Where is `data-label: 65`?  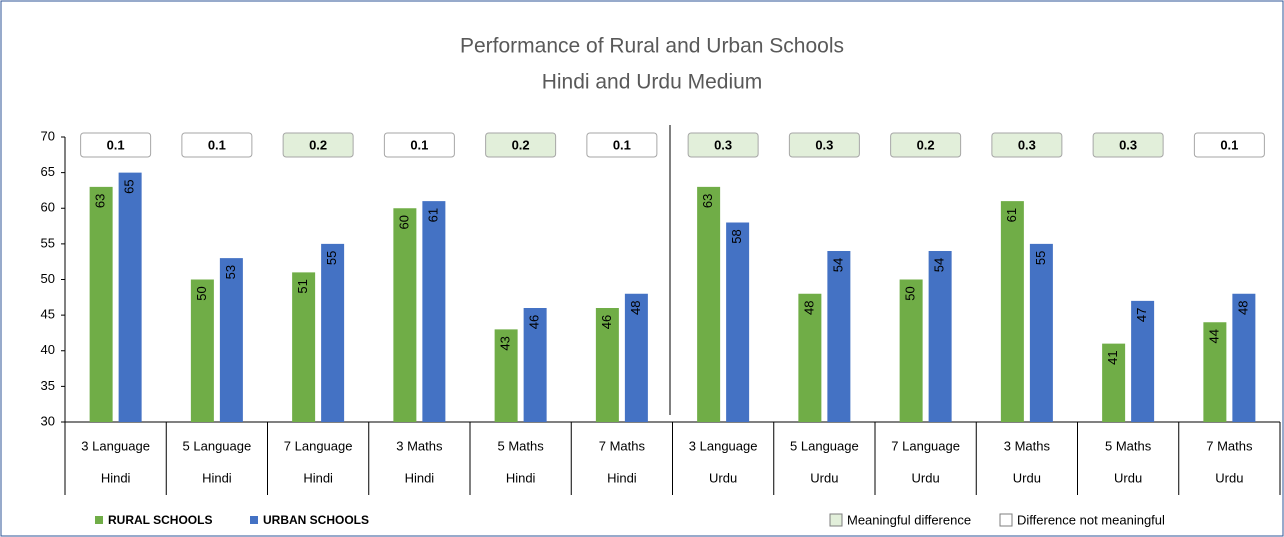
data-label: 65 is located at coordinates (129, 186).